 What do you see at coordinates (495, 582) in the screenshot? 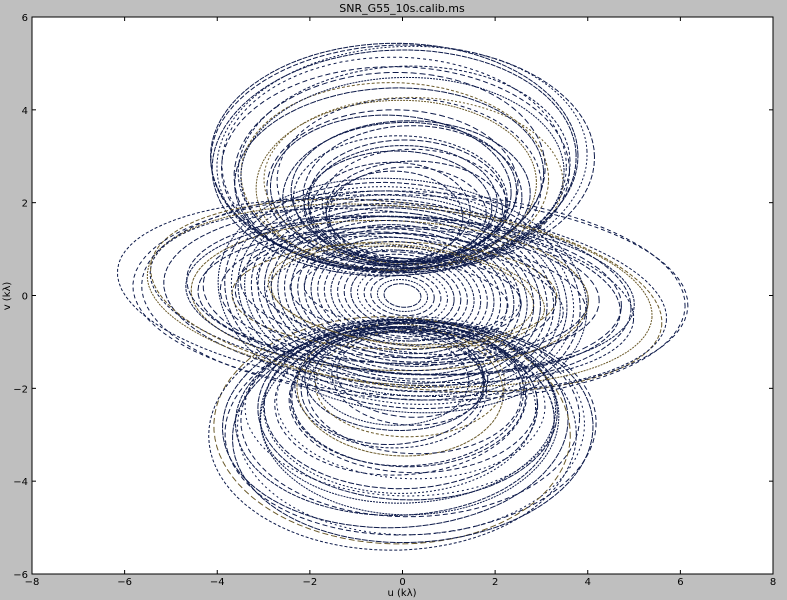
I see `x-tick-label: 2` at bounding box center [495, 582].